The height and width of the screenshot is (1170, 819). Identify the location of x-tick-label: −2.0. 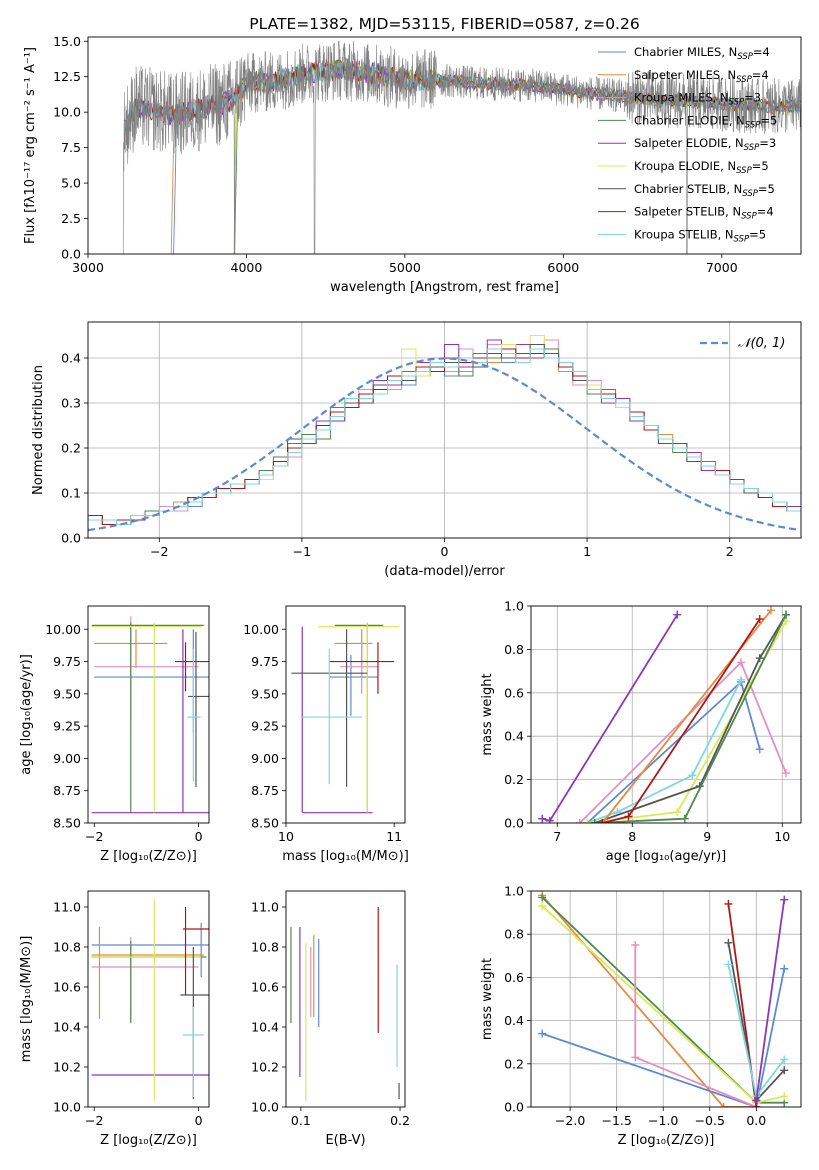
(570, 1120).